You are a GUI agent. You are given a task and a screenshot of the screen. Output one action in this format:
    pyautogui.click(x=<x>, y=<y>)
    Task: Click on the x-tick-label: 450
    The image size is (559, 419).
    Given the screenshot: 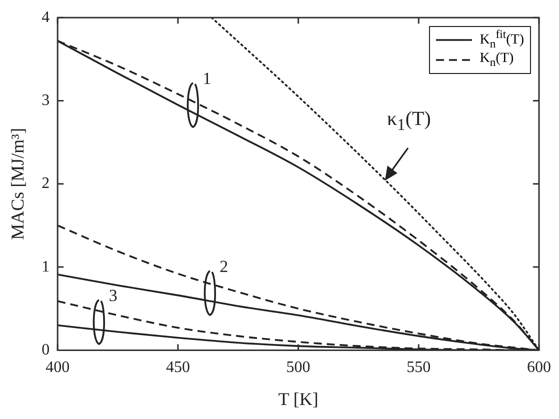 What is the action you would take?
    pyautogui.click(x=178, y=367)
    